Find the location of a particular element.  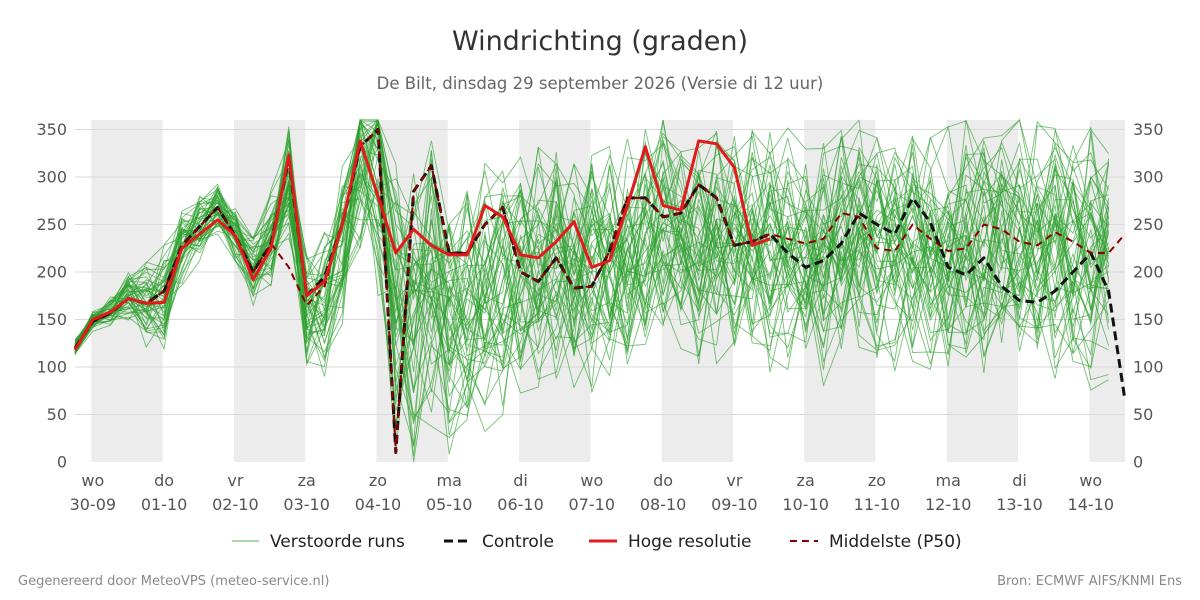

y-tick-left: 100 is located at coordinates (51, 367).